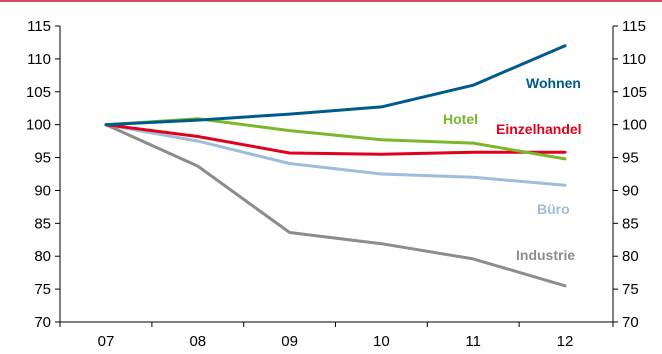 The image size is (662, 354). I want to click on left-y-tick-label: 80, so click(42, 256).